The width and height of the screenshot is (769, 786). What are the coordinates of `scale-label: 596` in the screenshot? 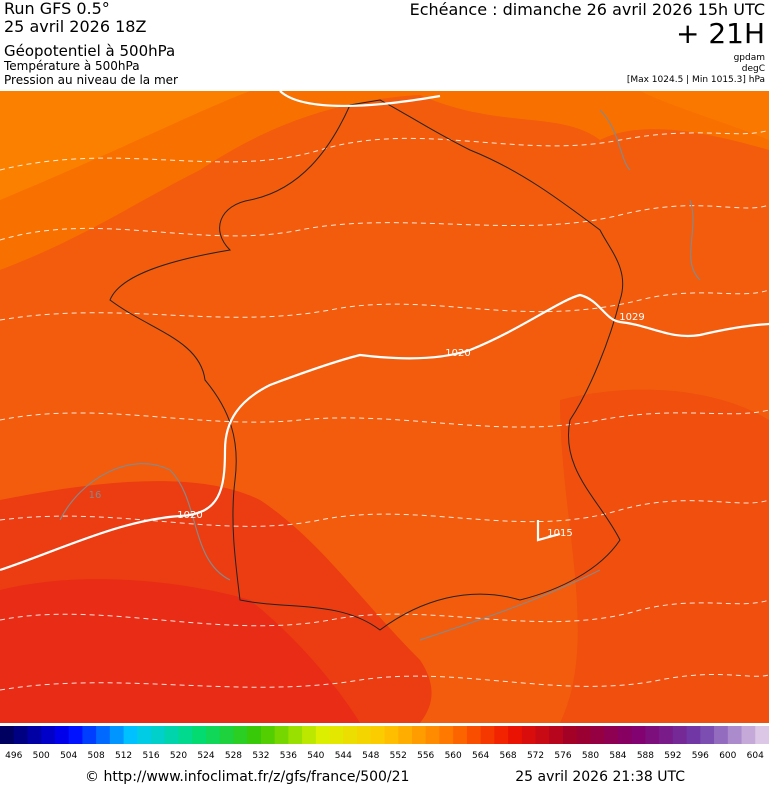 It's located at (700, 756).